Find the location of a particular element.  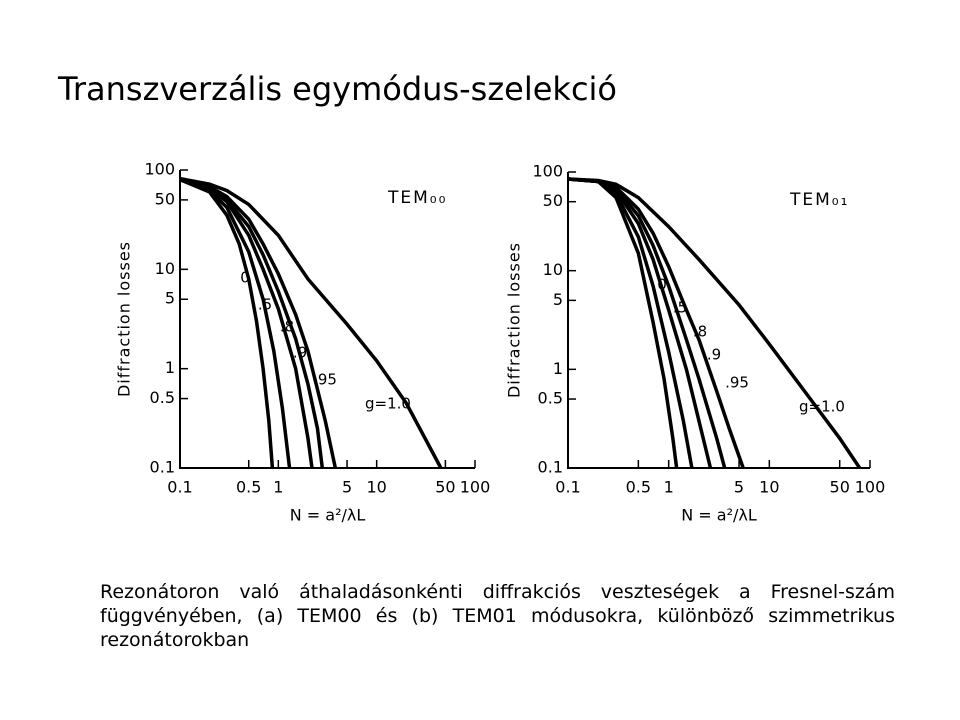

axis-frame is located at coordinates (718, 320).